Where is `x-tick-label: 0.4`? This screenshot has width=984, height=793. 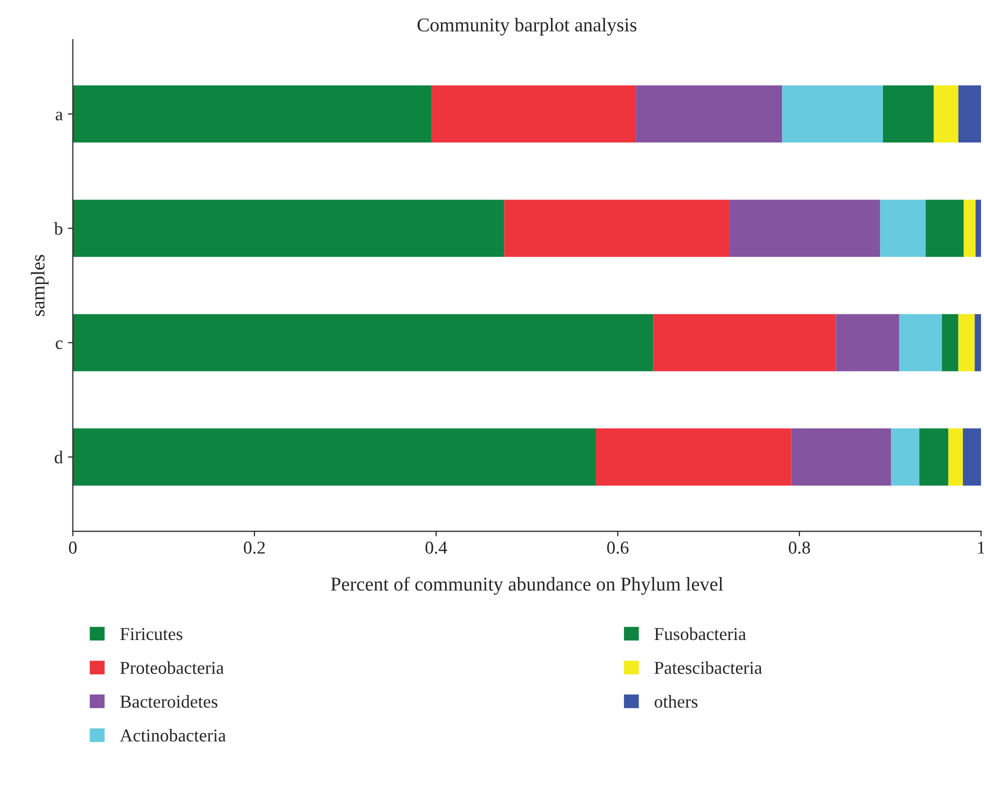
x-tick-label: 0.4 is located at coordinates (437, 548).